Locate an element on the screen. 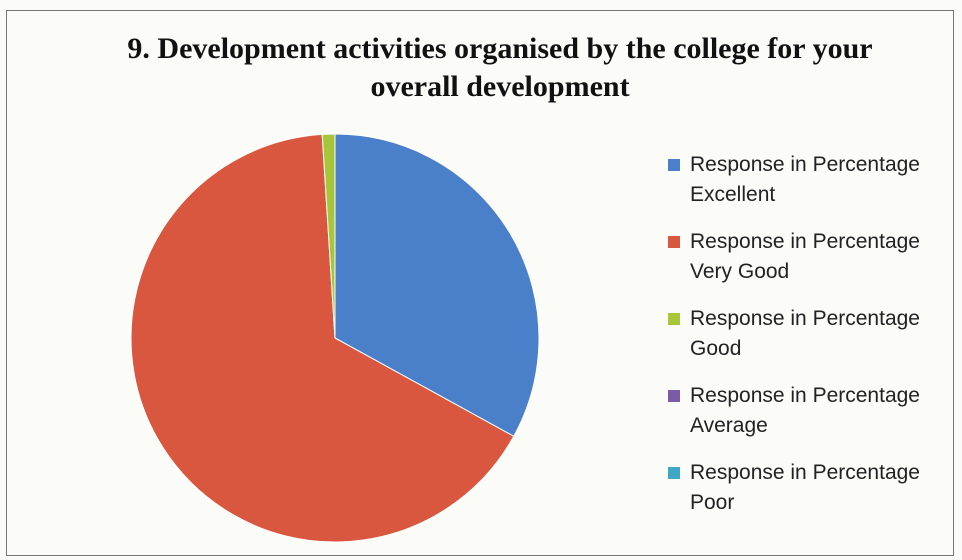  legend-item: Response in Percentage Average is located at coordinates (799, 411).